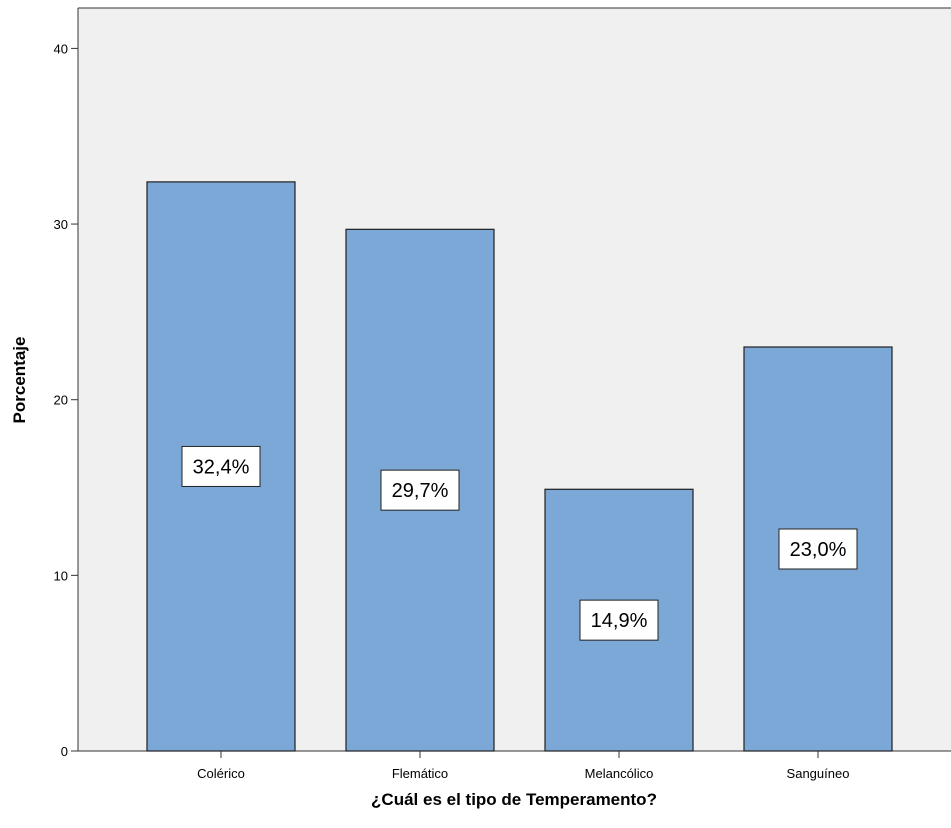 Image resolution: width=951 pixels, height=828 pixels. I want to click on x-category-label: Flemático, so click(420, 773).